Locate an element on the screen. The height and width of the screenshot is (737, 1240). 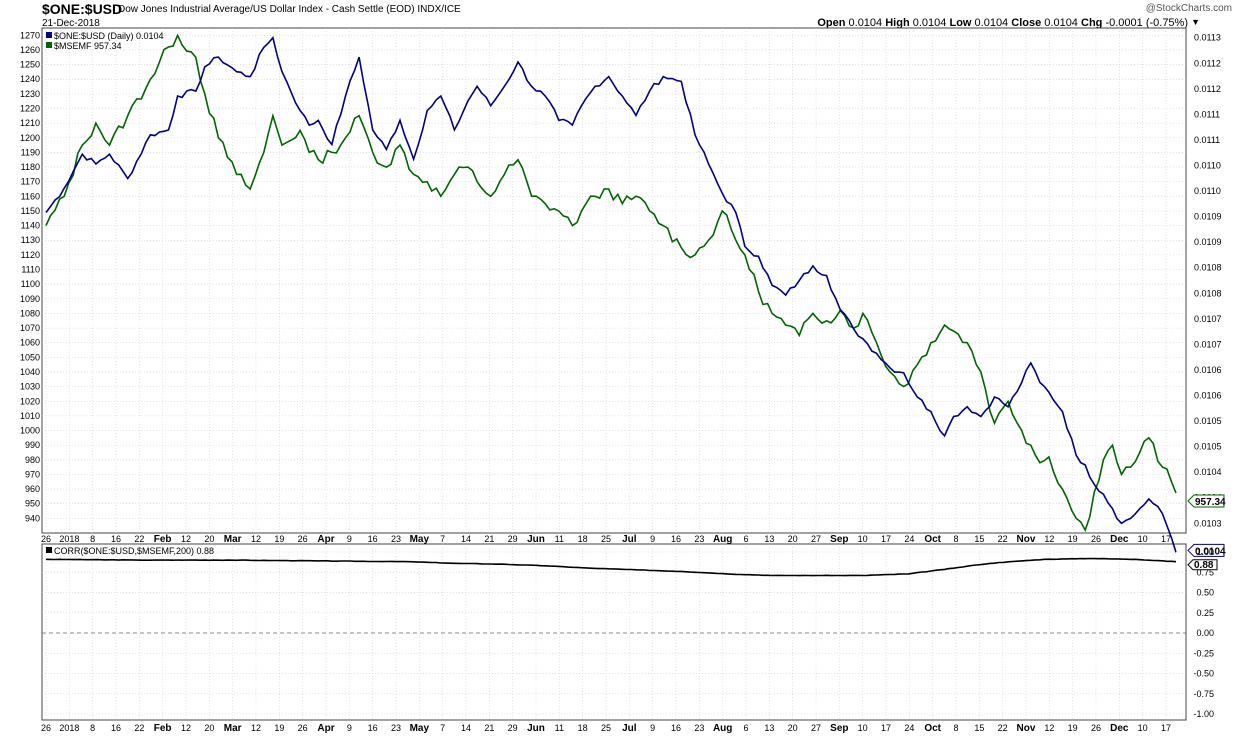
x-tick-label: 8 is located at coordinates (92, 728).